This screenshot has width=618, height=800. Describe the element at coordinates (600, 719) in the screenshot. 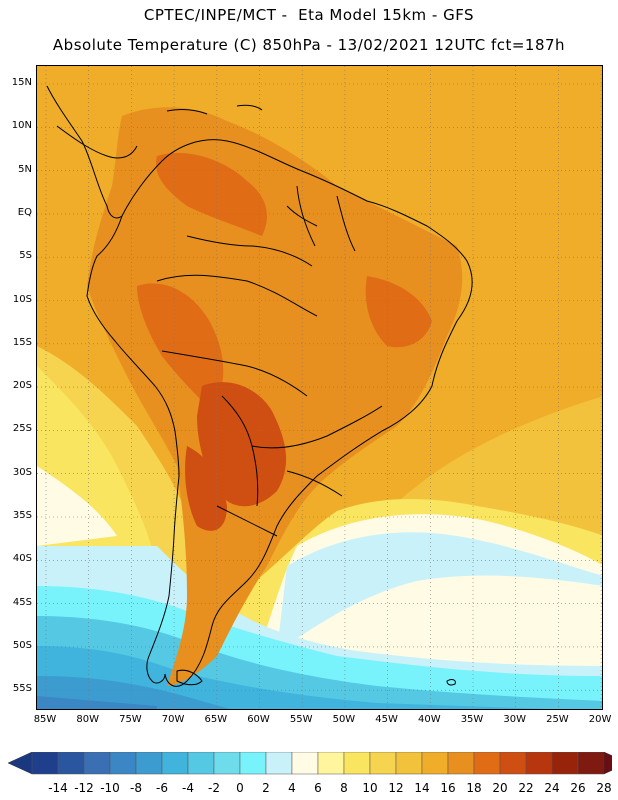

I see `lon-tick-label: 20W` at that location.